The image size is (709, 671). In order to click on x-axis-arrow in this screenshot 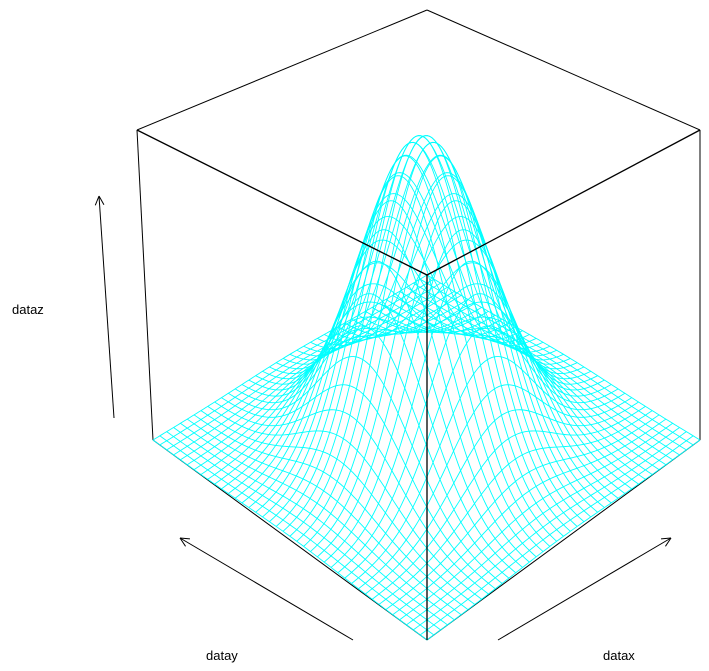, I will do `click(584, 589)`.